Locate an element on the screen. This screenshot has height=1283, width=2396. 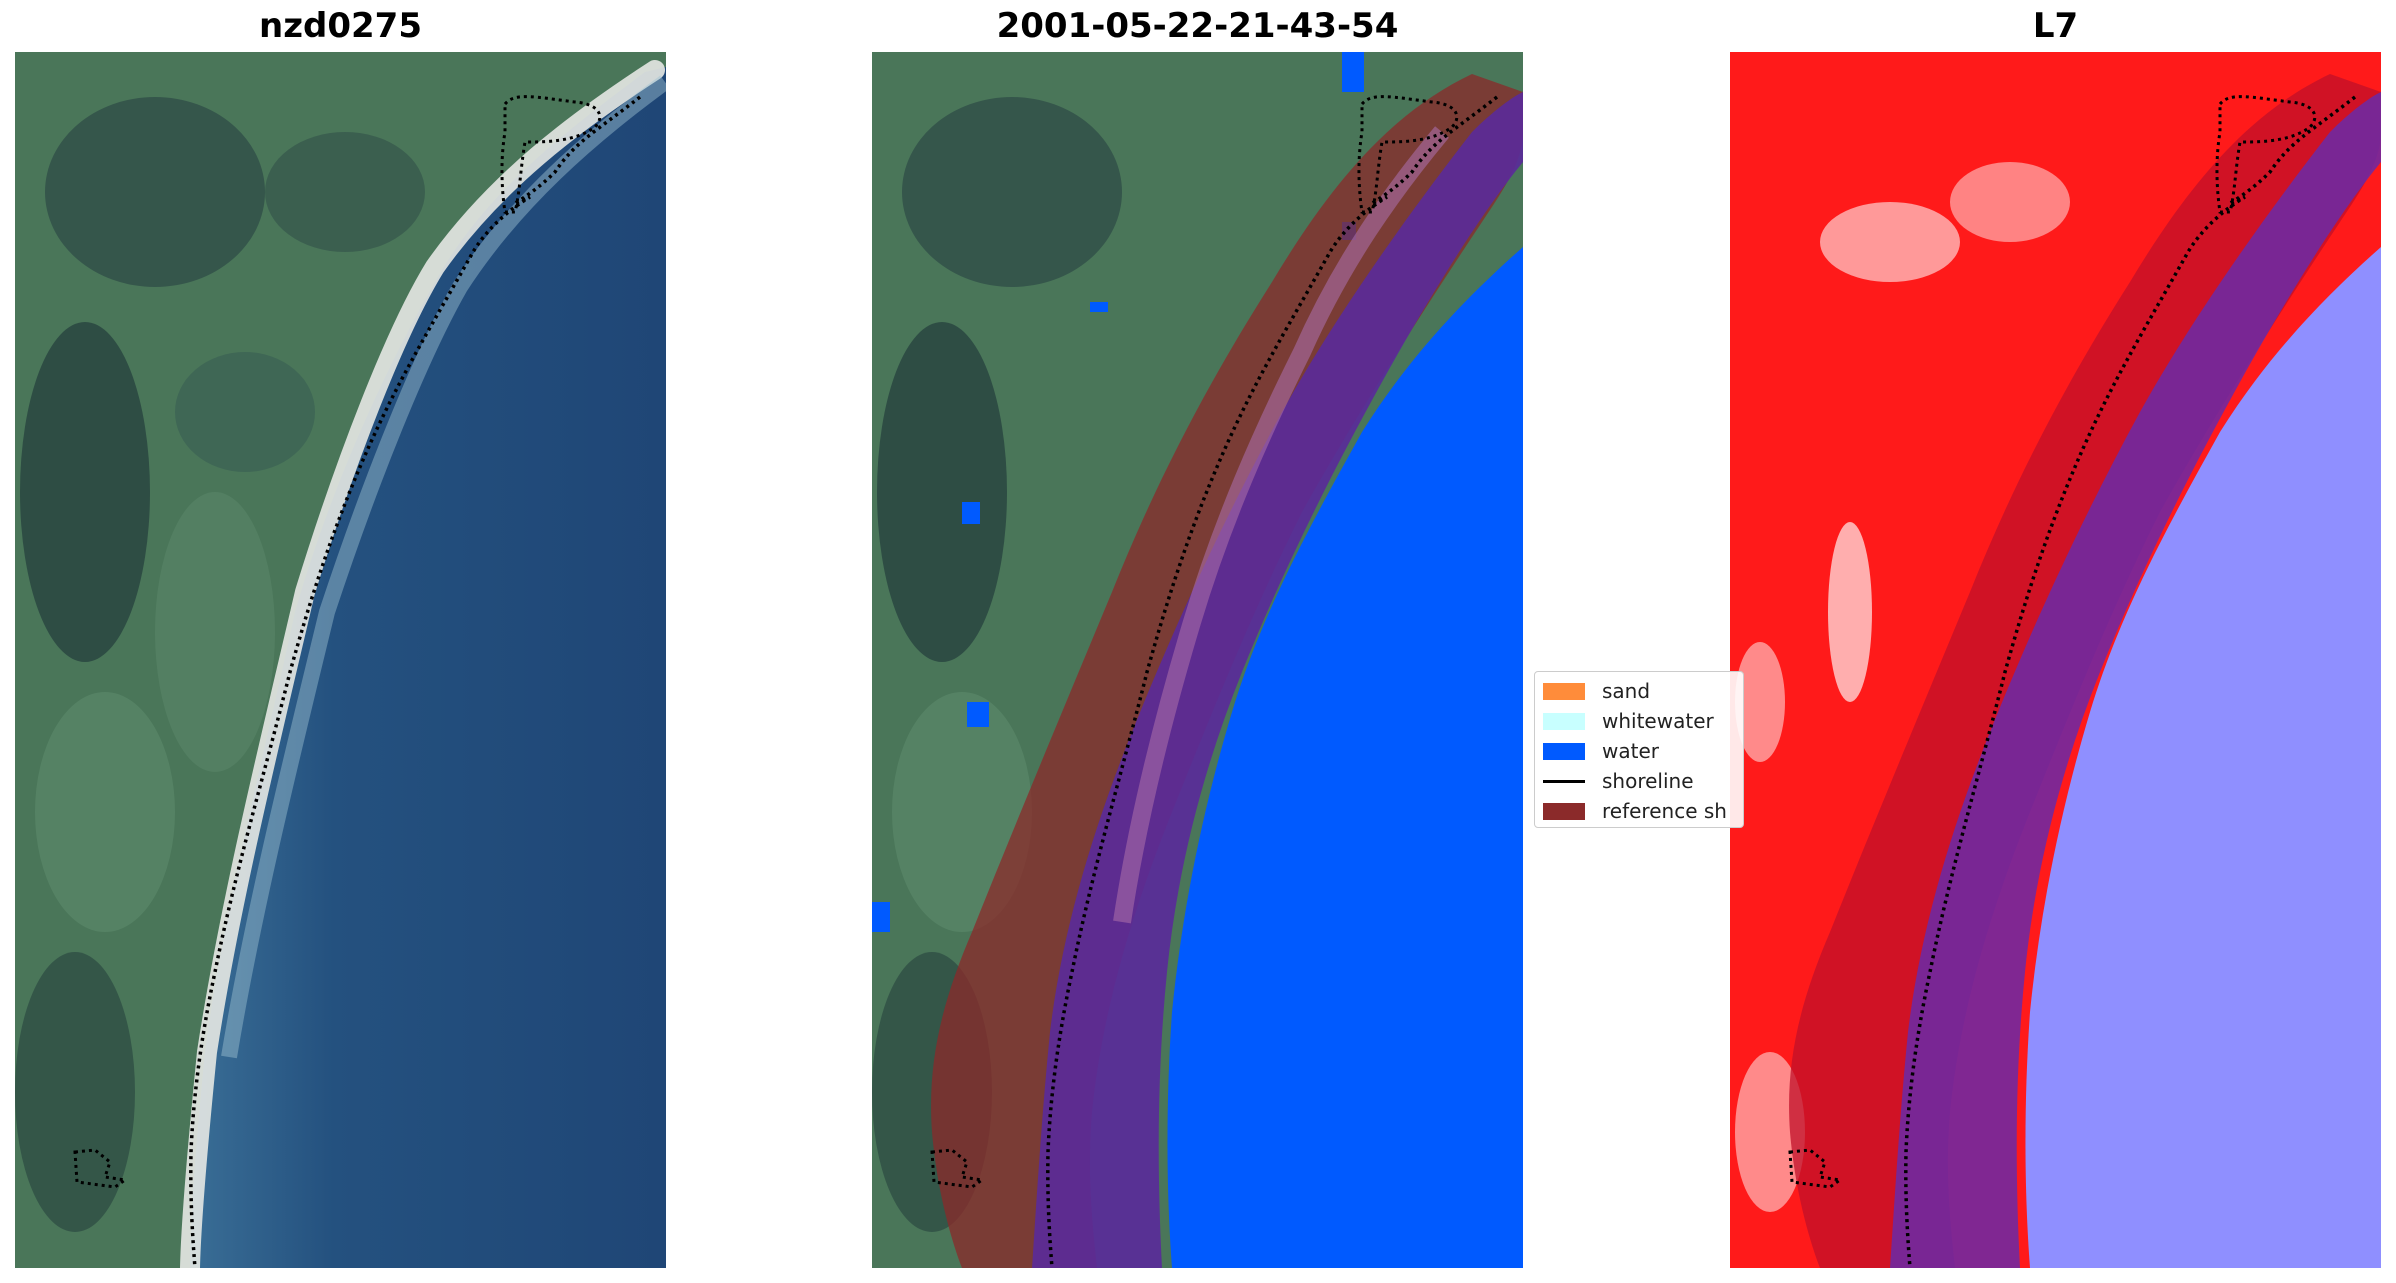
shoreline-line-icon is located at coordinates (1564, 781).